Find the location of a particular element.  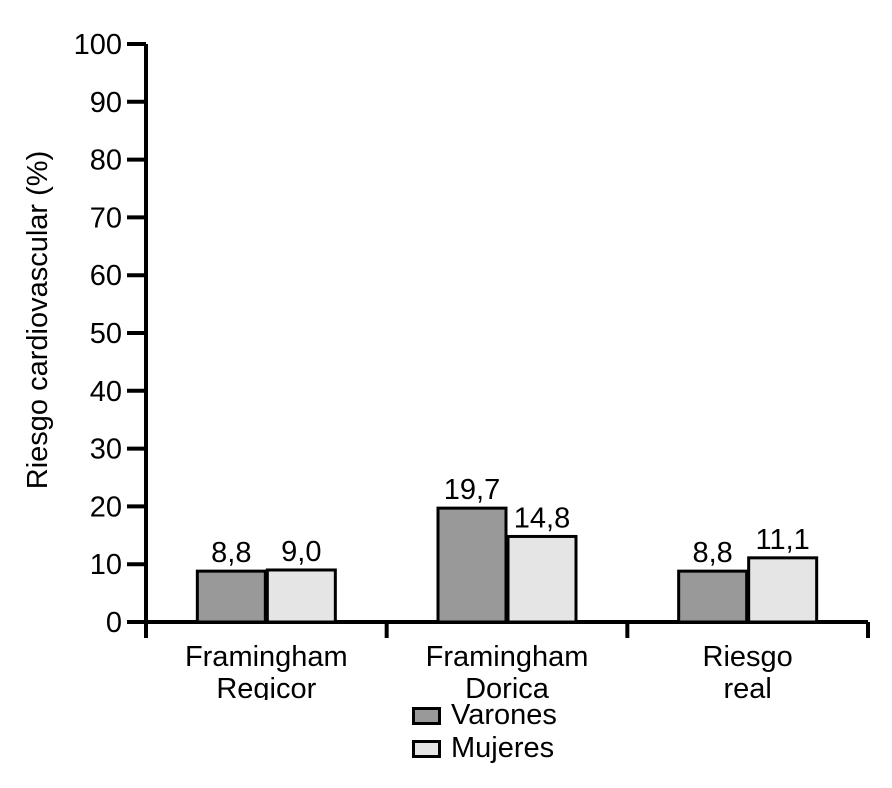

x-category-label-line: Regicor is located at coordinates (266, 686).